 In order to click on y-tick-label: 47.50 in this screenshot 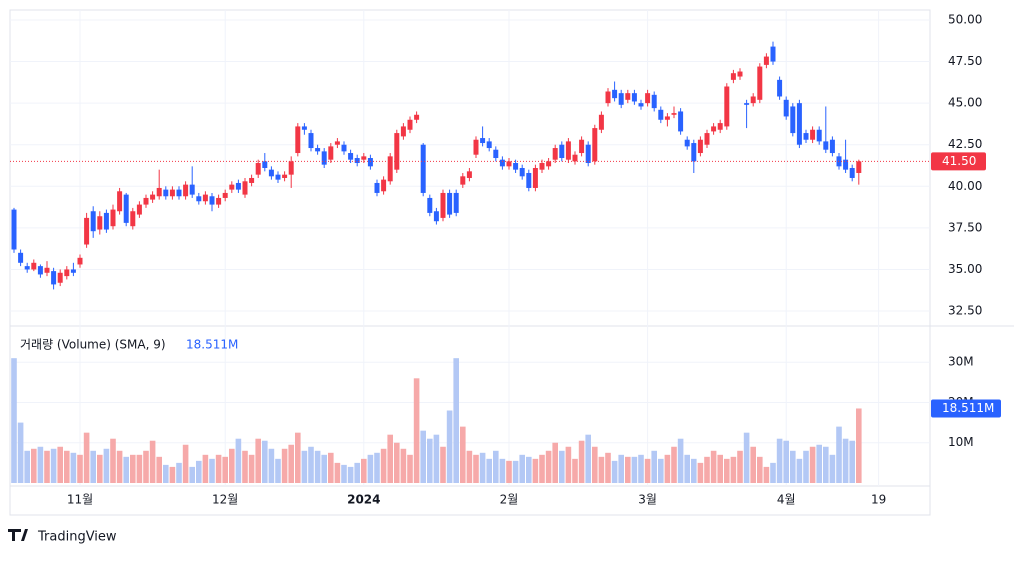, I will do `click(965, 61)`.